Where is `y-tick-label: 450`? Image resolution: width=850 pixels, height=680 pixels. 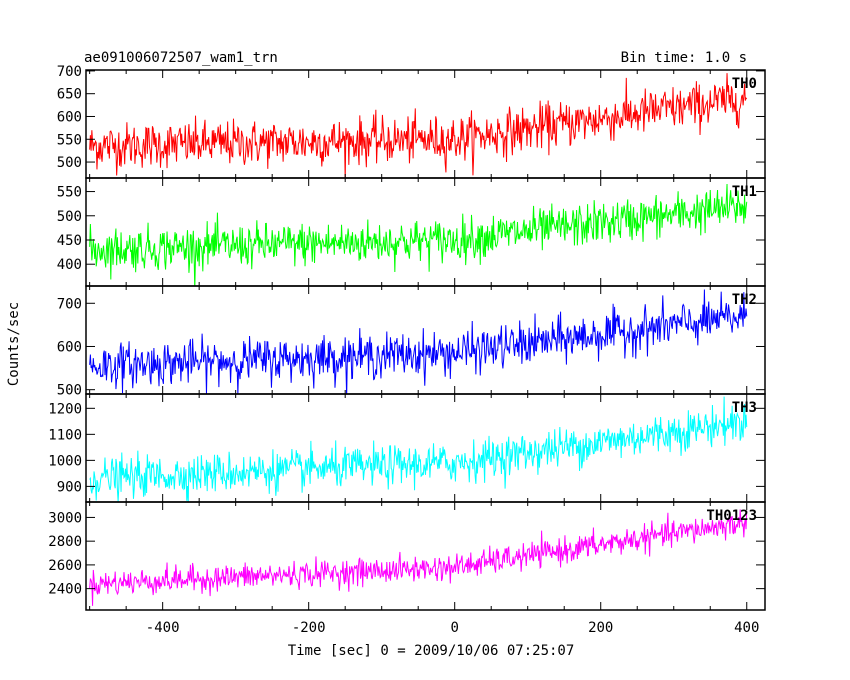 y-tick-label: 450 is located at coordinates (69, 241).